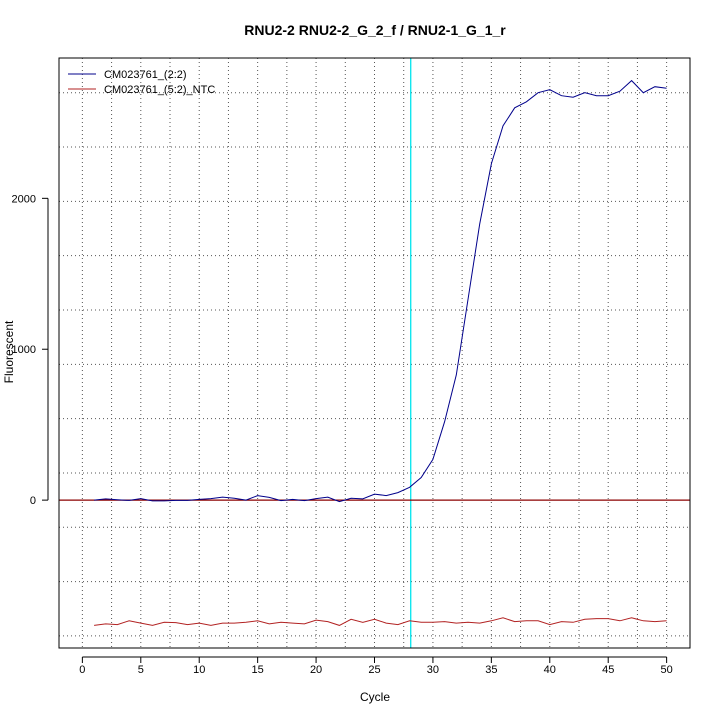 This screenshot has height=720, width=720. I want to click on x-tick-label: 35, so click(491, 670).